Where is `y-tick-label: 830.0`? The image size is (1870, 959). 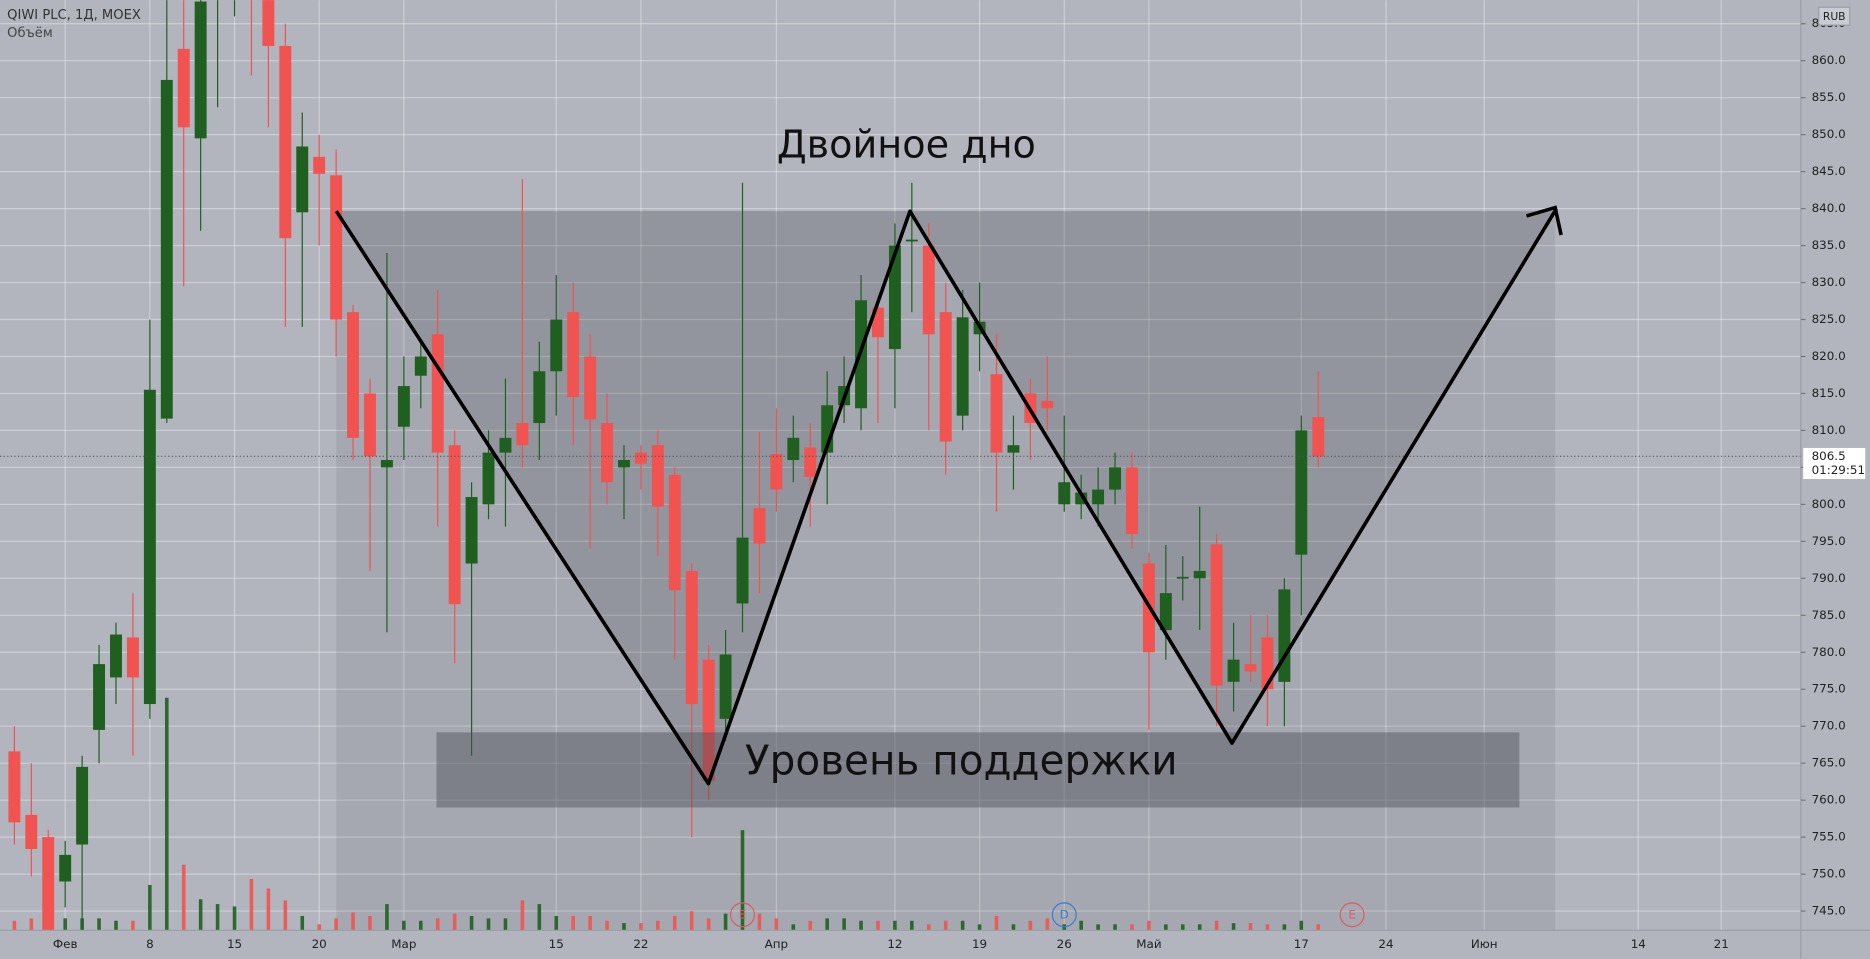
y-tick-label: 830.0 is located at coordinates (1829, 282).